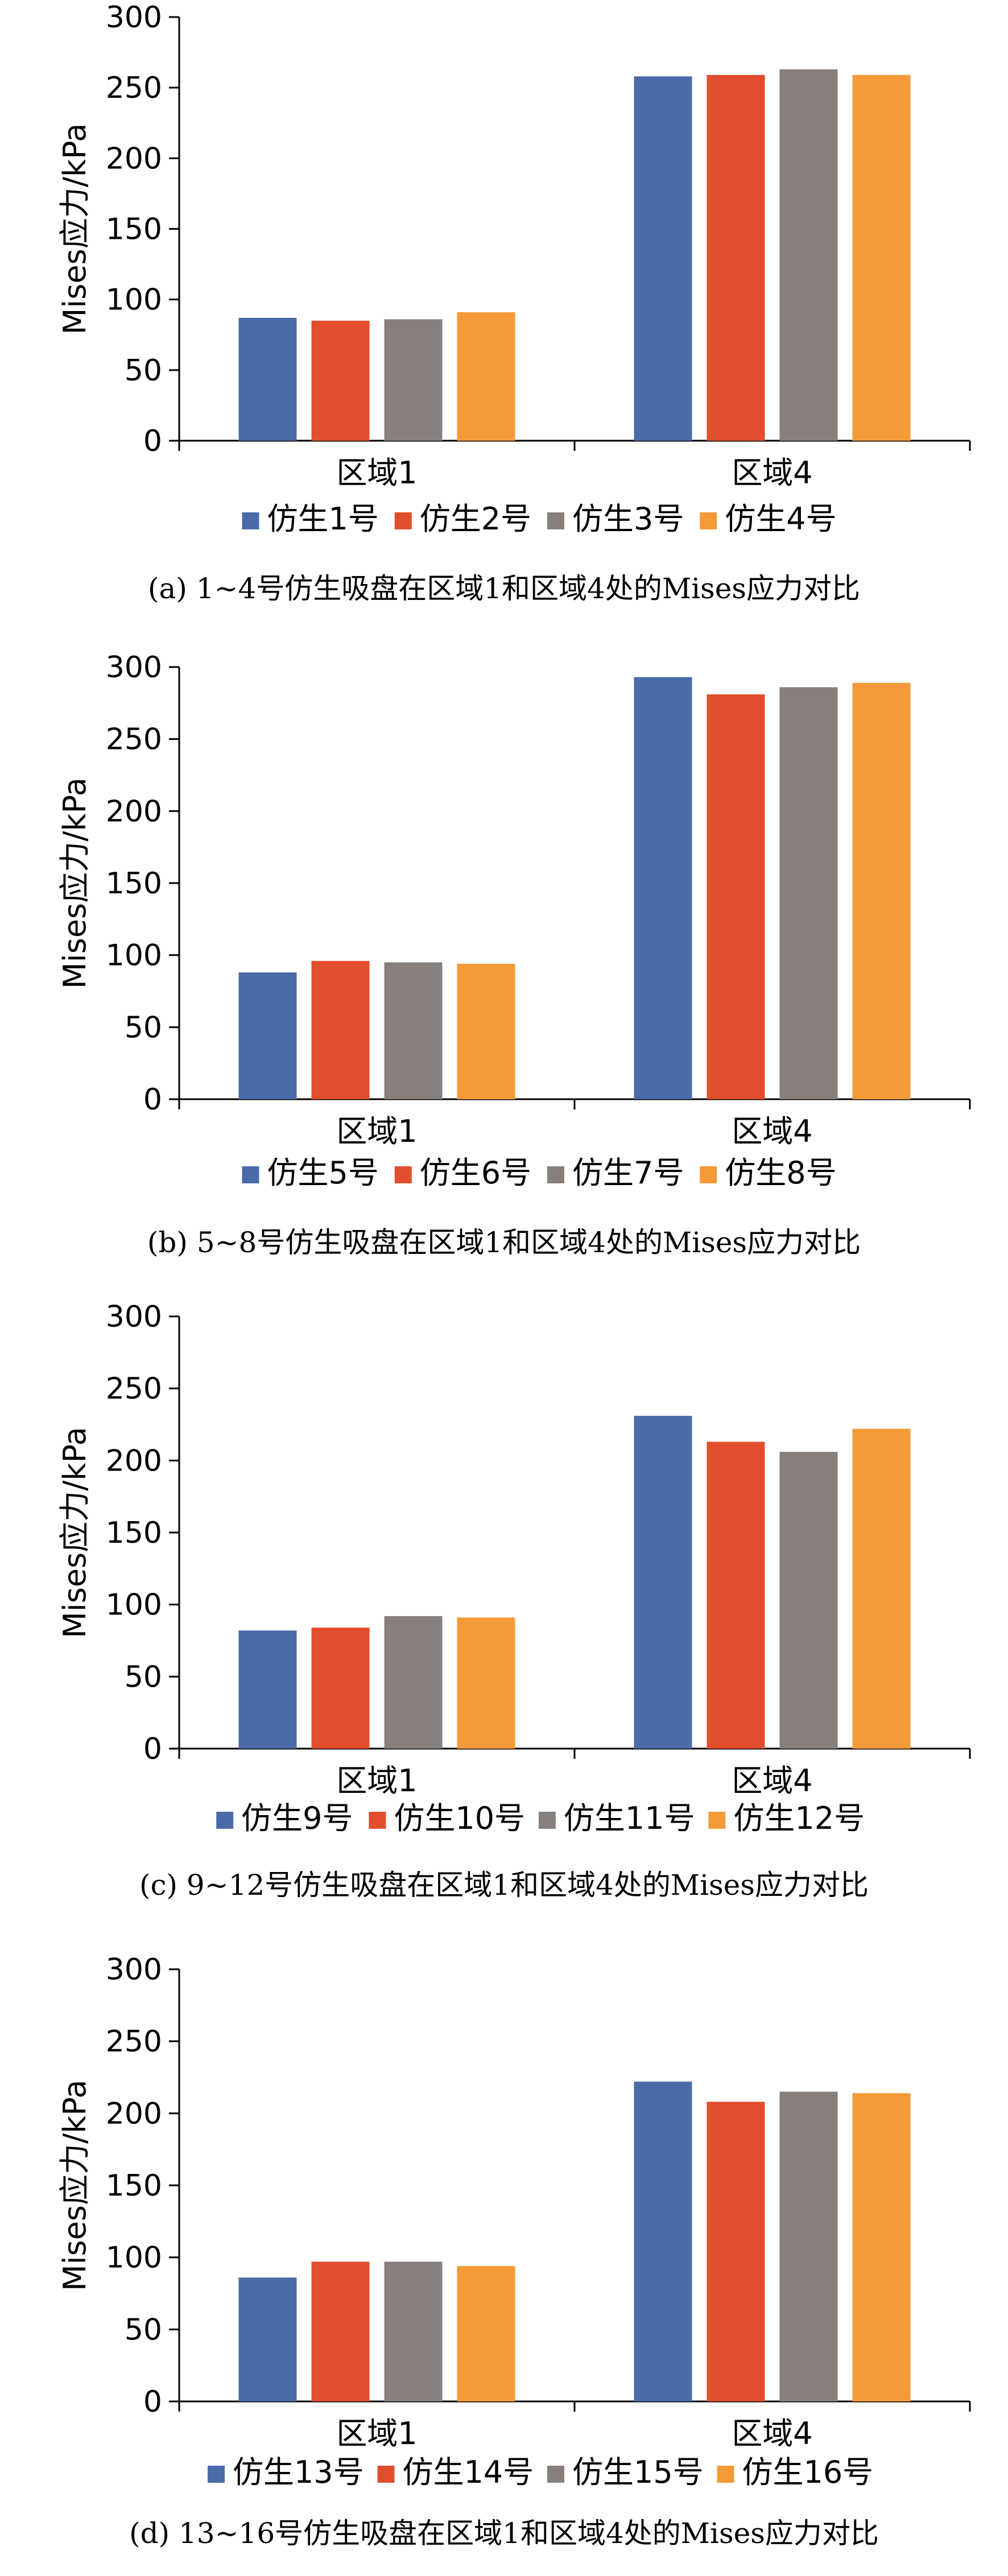 This screenshot has height=2576, width=1008. What do you see at coordinates (799, 1818) in the screenshot?
I see `legend-label: 仿生12号` at bounding box center [799, 1818].